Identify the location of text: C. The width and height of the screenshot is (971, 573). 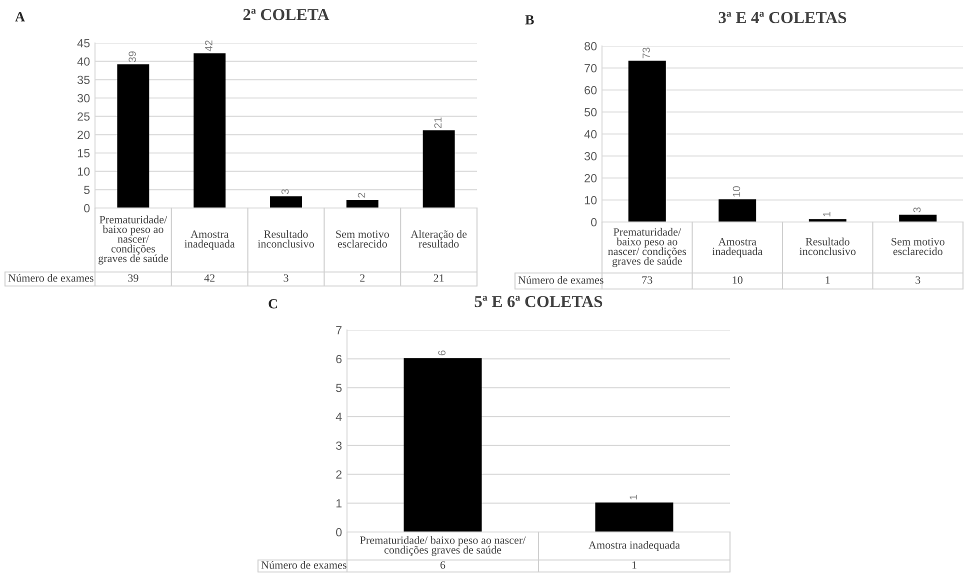
(272, 303).